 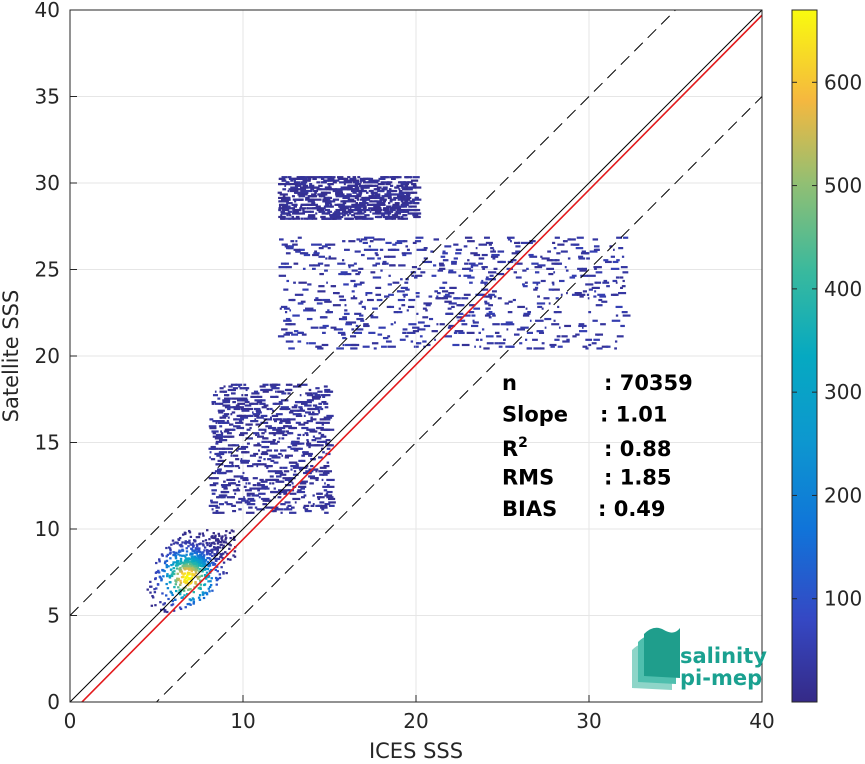 I want to click on y-tick-label: 5, so click(x=53, y=616).